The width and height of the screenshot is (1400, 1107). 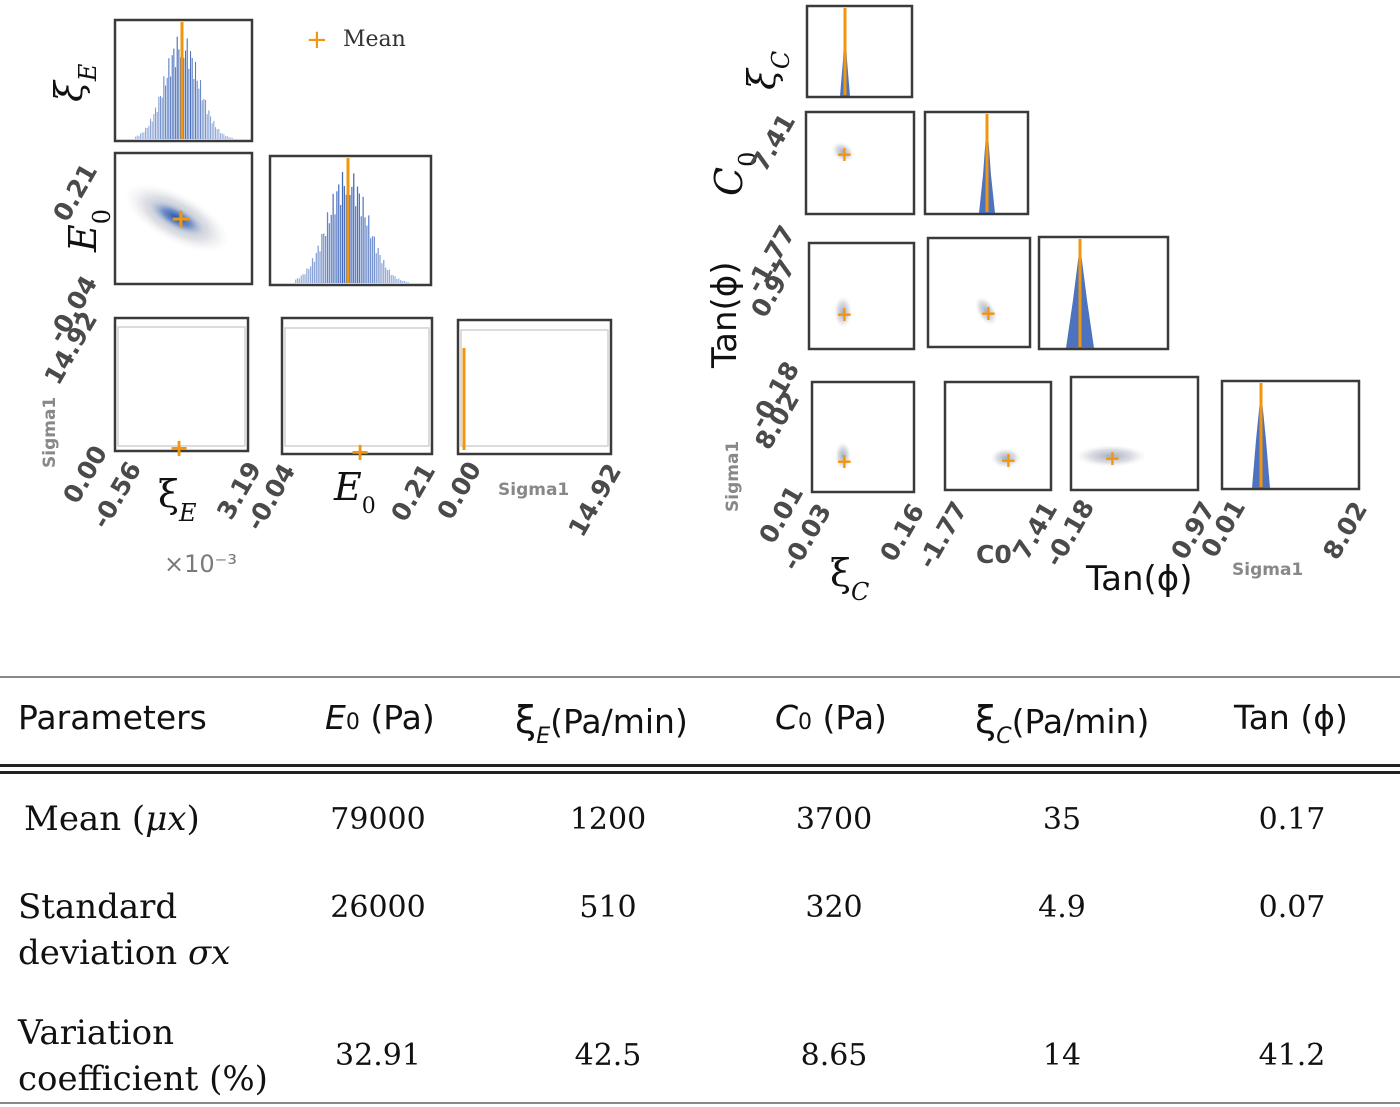 What do you see at coordinates (834, 907) in the screenshot?
I see `cell-std-C0: 320` at bounding box center [834, 907].